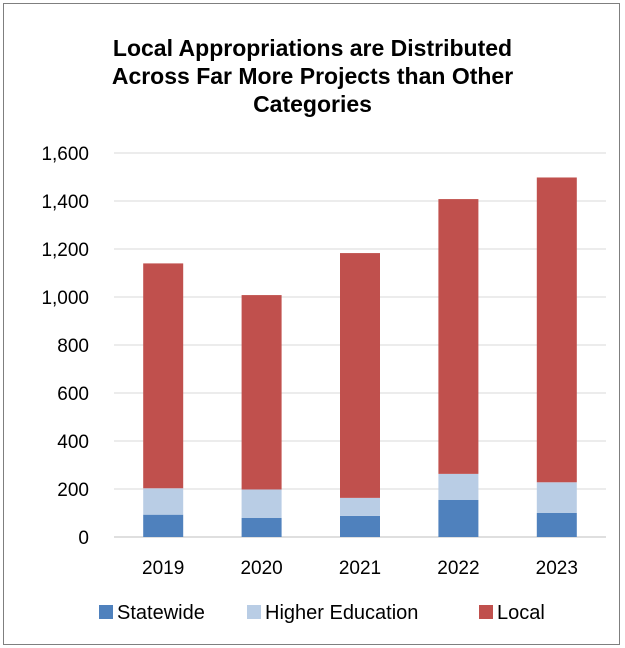 Image resolution: width=625 pixels, height=648 pixels. I want to click on y-tick-label: 1,400, so click(65, 202).